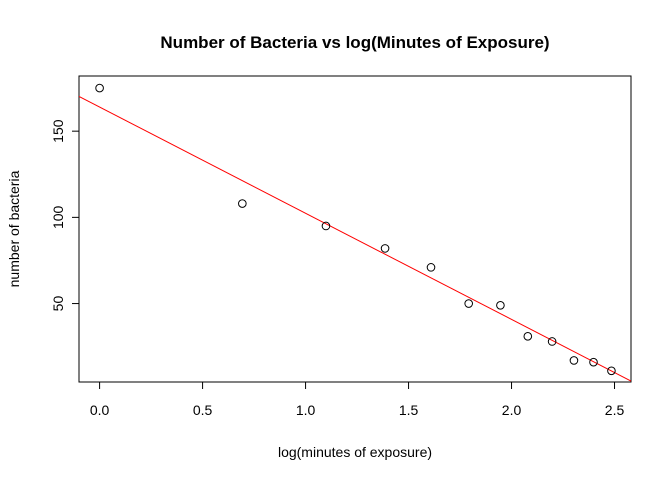 The image size is (672, 480). Describe the element at coordinates (14, 228) in the screenshot. I see `y-axis-label: number of bacteria` at that location.